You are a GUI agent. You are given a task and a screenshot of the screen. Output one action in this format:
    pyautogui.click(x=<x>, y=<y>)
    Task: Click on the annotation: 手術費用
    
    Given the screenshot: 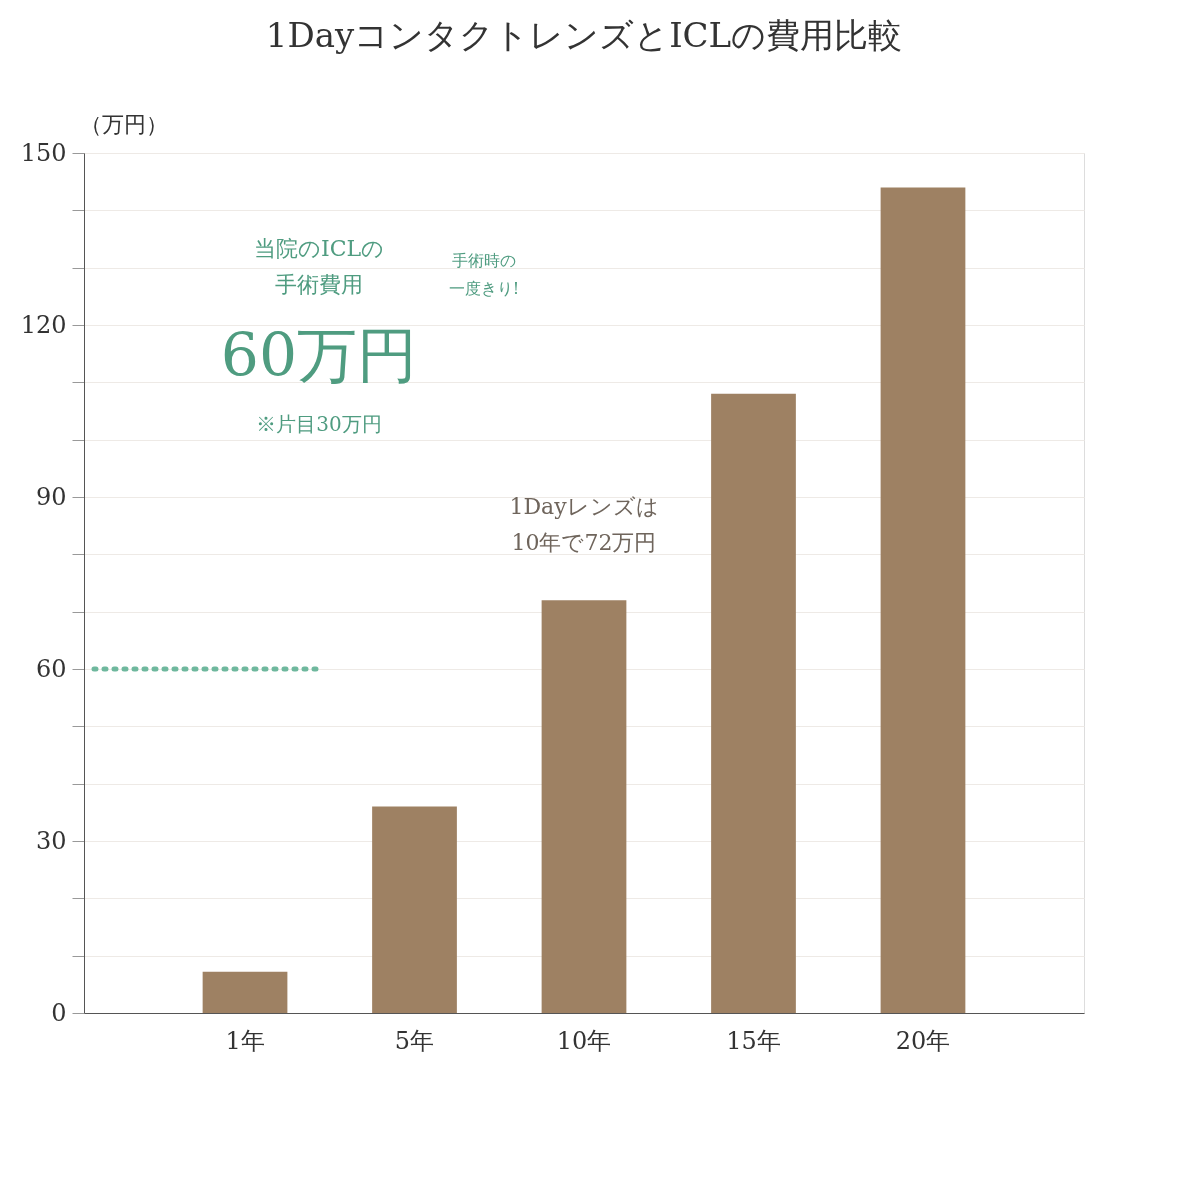 What is the action you would take?
    pyautogui.click(x=319, y=284)
    